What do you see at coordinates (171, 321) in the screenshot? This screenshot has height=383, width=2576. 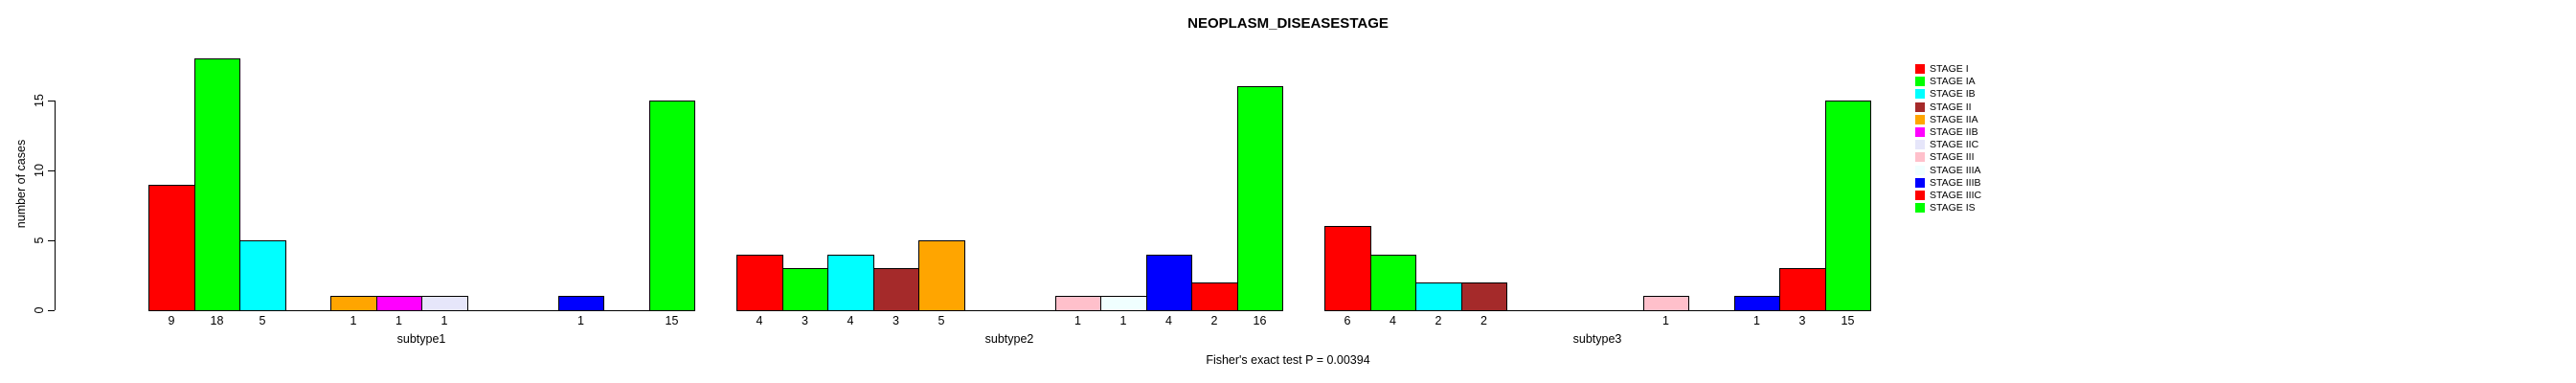 I see `bar-value-label: 9` at bounding box center [171, 321].